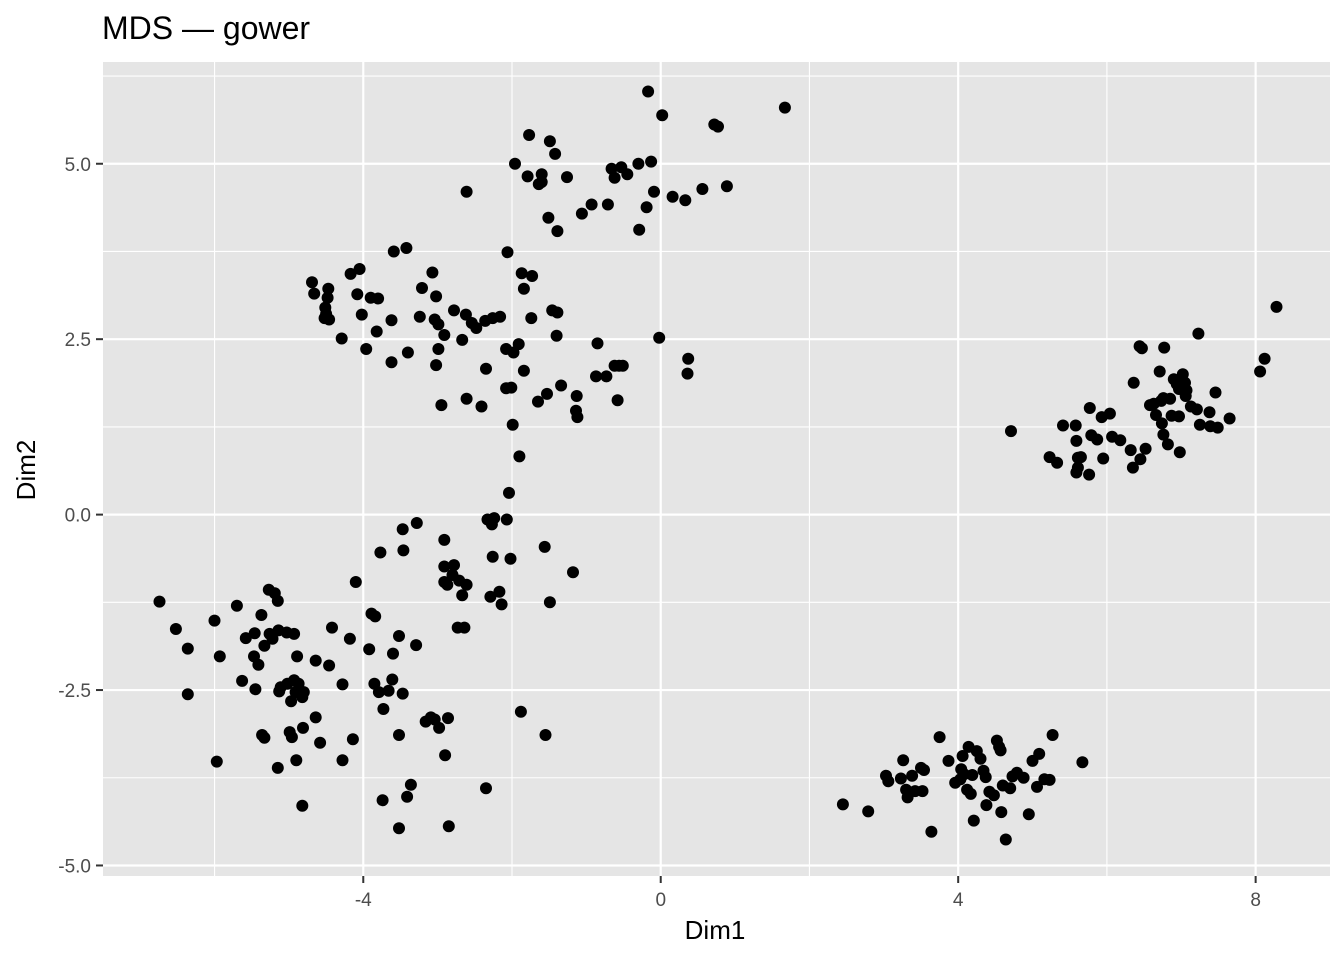 The width and height of the screenshot is (1344, 960). I want to click on x-tick-label: 0, so click(660, 900).